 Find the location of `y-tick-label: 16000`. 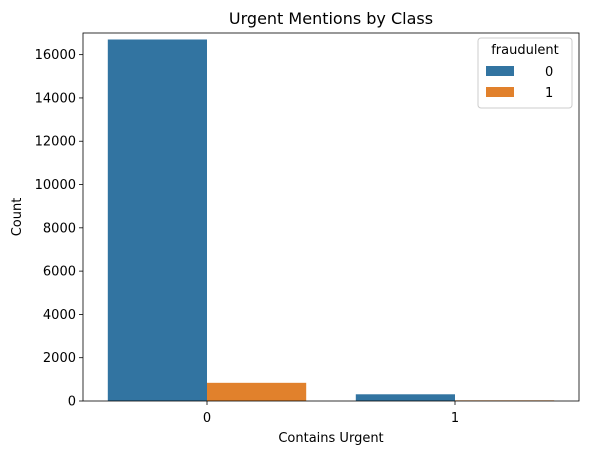

y-tick-label: 16000 is located at coordinates (55, 55).